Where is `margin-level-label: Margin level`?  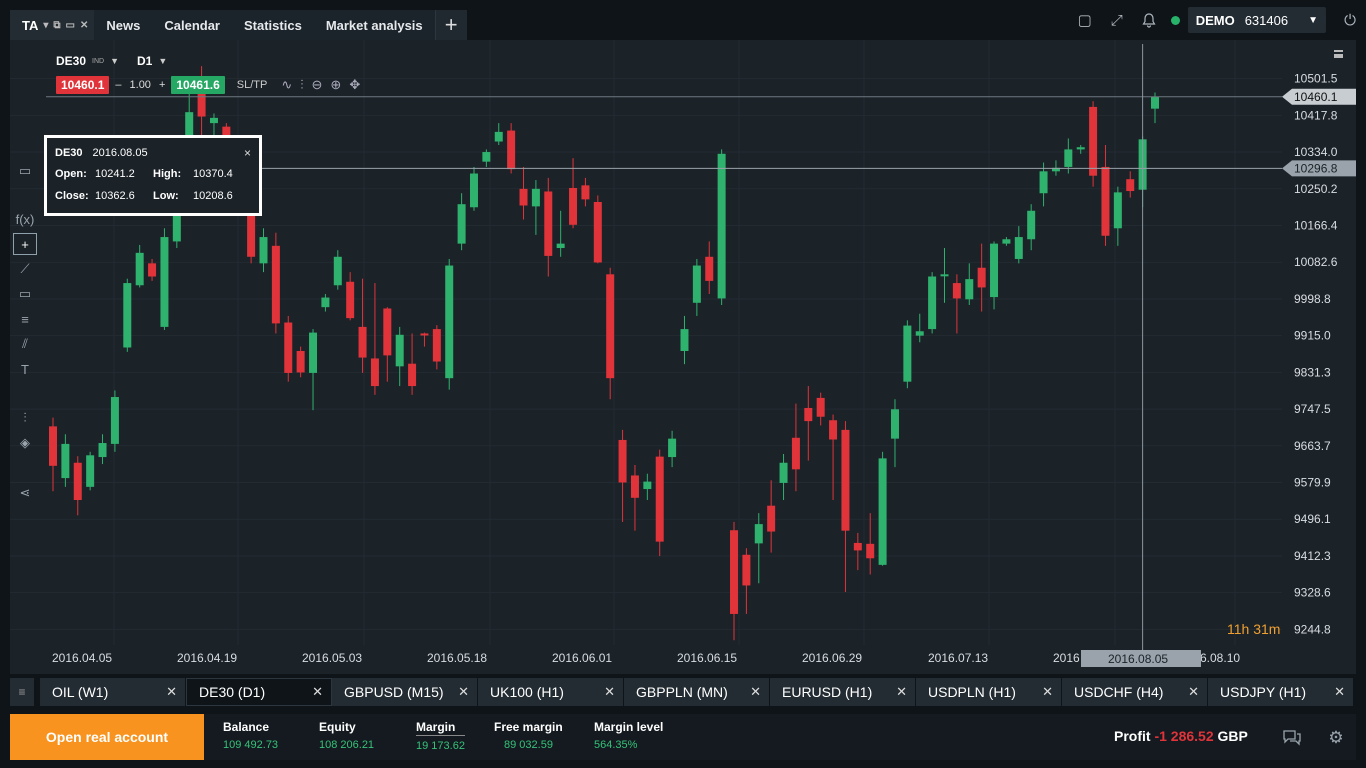 margin-level-label: Margin level is located at coordinates (629, 727).